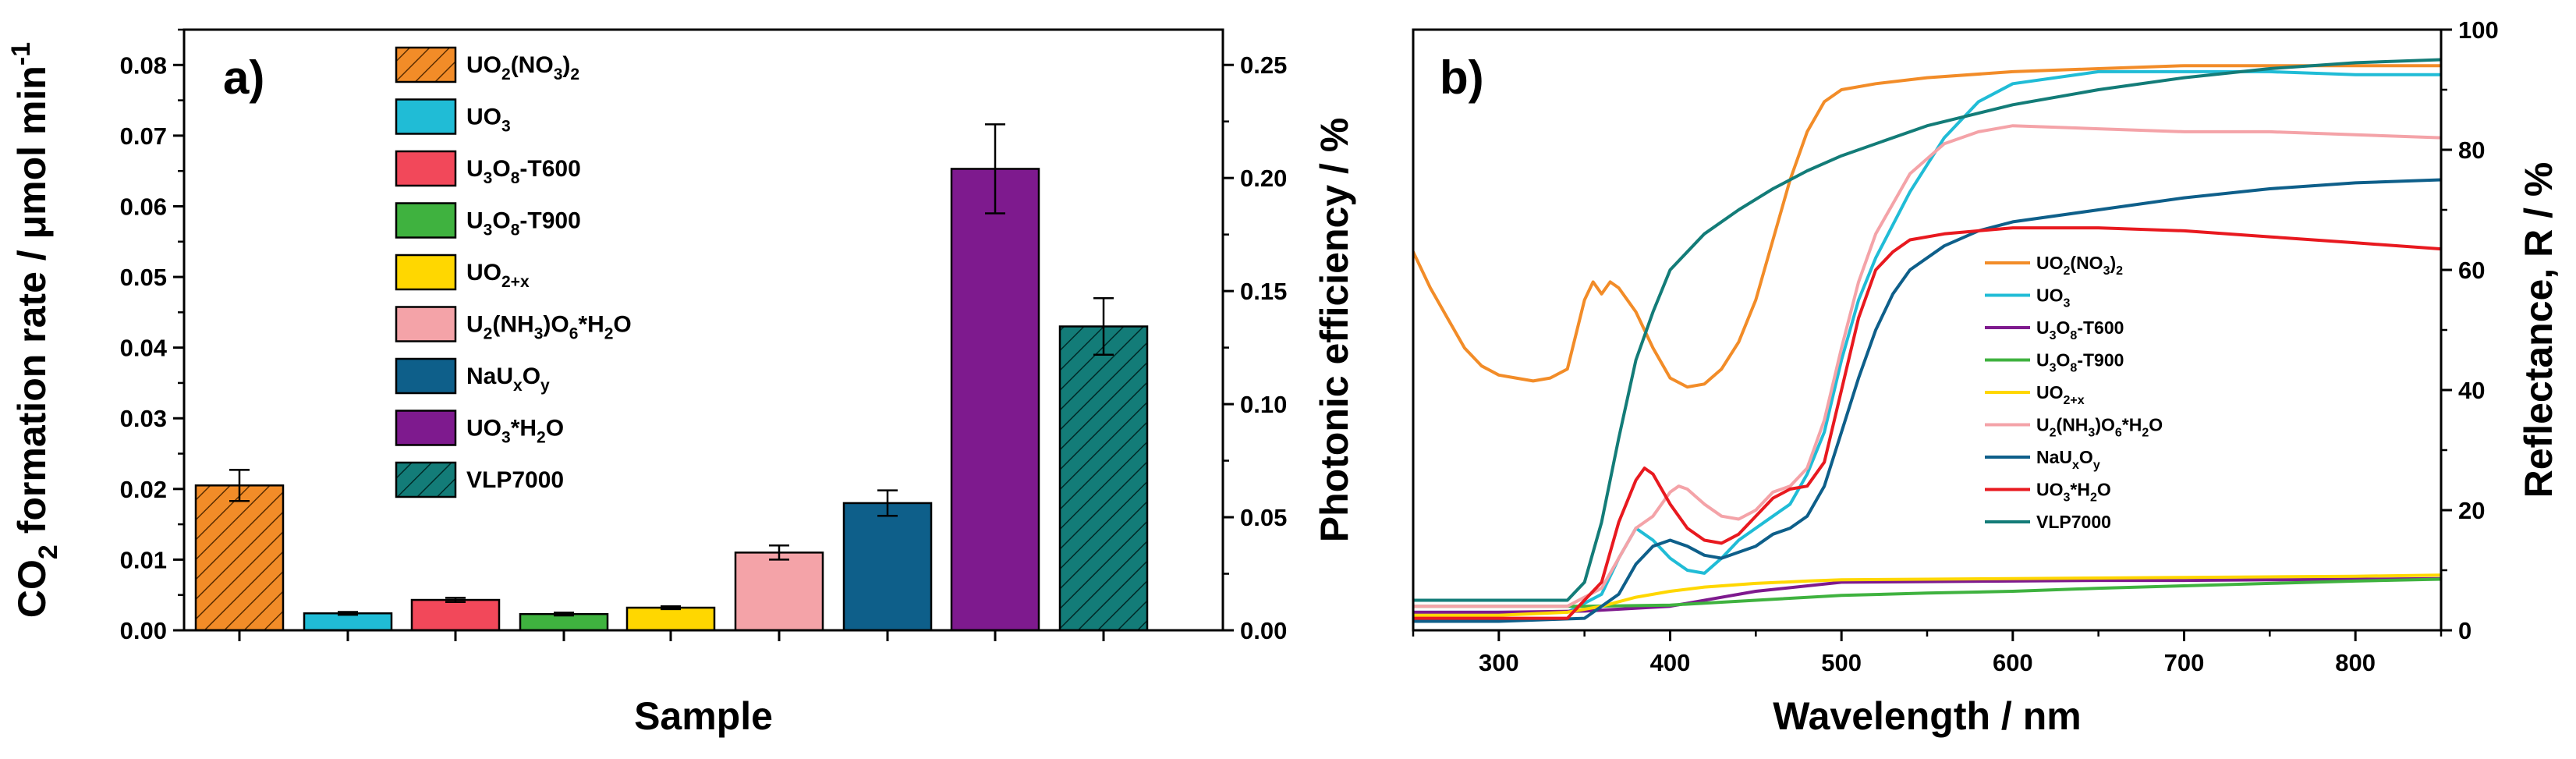 This screenshot has width=2576, height=759. I want to click on x-tick-label: 400, so click(1670, 662).